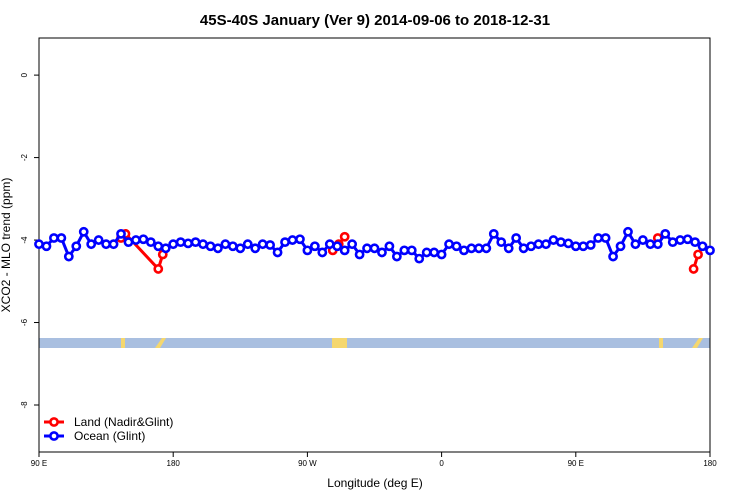 The width and height of the screenshot is (750, 500). What do you see at coordinates (374, 483) in the screenshot?
I see `x-axis-label: Longitude (deg E)` at bounding box center [374, 483].